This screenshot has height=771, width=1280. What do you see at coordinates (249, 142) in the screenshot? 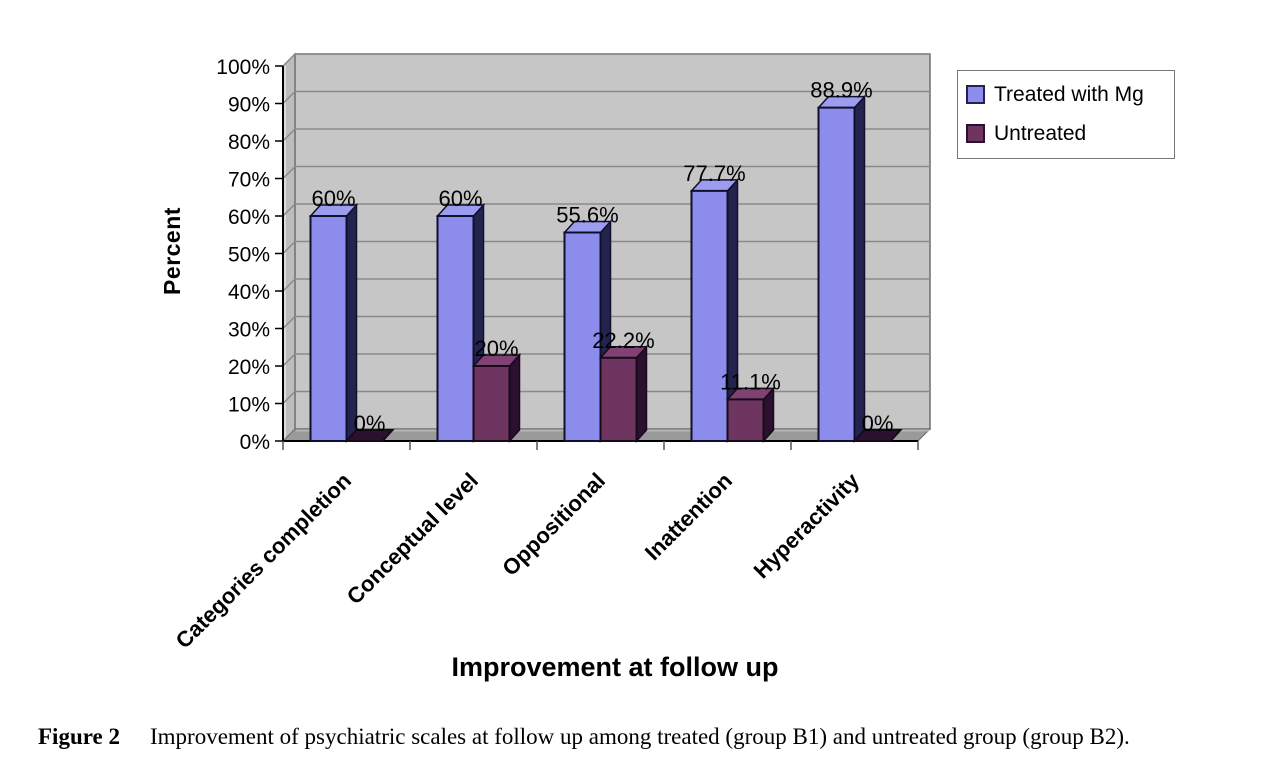
I see `y-tick-label: 80%` at bounding box center [249, 142].